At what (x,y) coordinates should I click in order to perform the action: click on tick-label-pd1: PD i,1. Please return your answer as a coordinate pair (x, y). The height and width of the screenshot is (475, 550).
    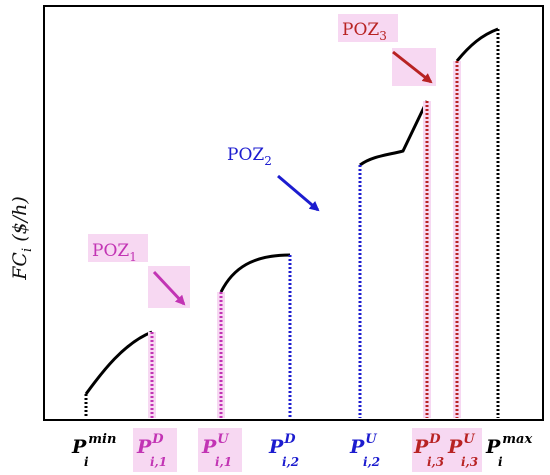
    Looking at the image, I should click on (151, 450).